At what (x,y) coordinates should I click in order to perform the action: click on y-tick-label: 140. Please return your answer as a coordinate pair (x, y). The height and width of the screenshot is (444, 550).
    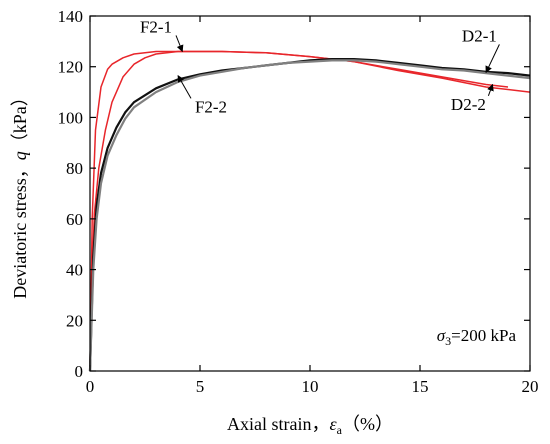
    Looking at the image, I should click on (71, 16).